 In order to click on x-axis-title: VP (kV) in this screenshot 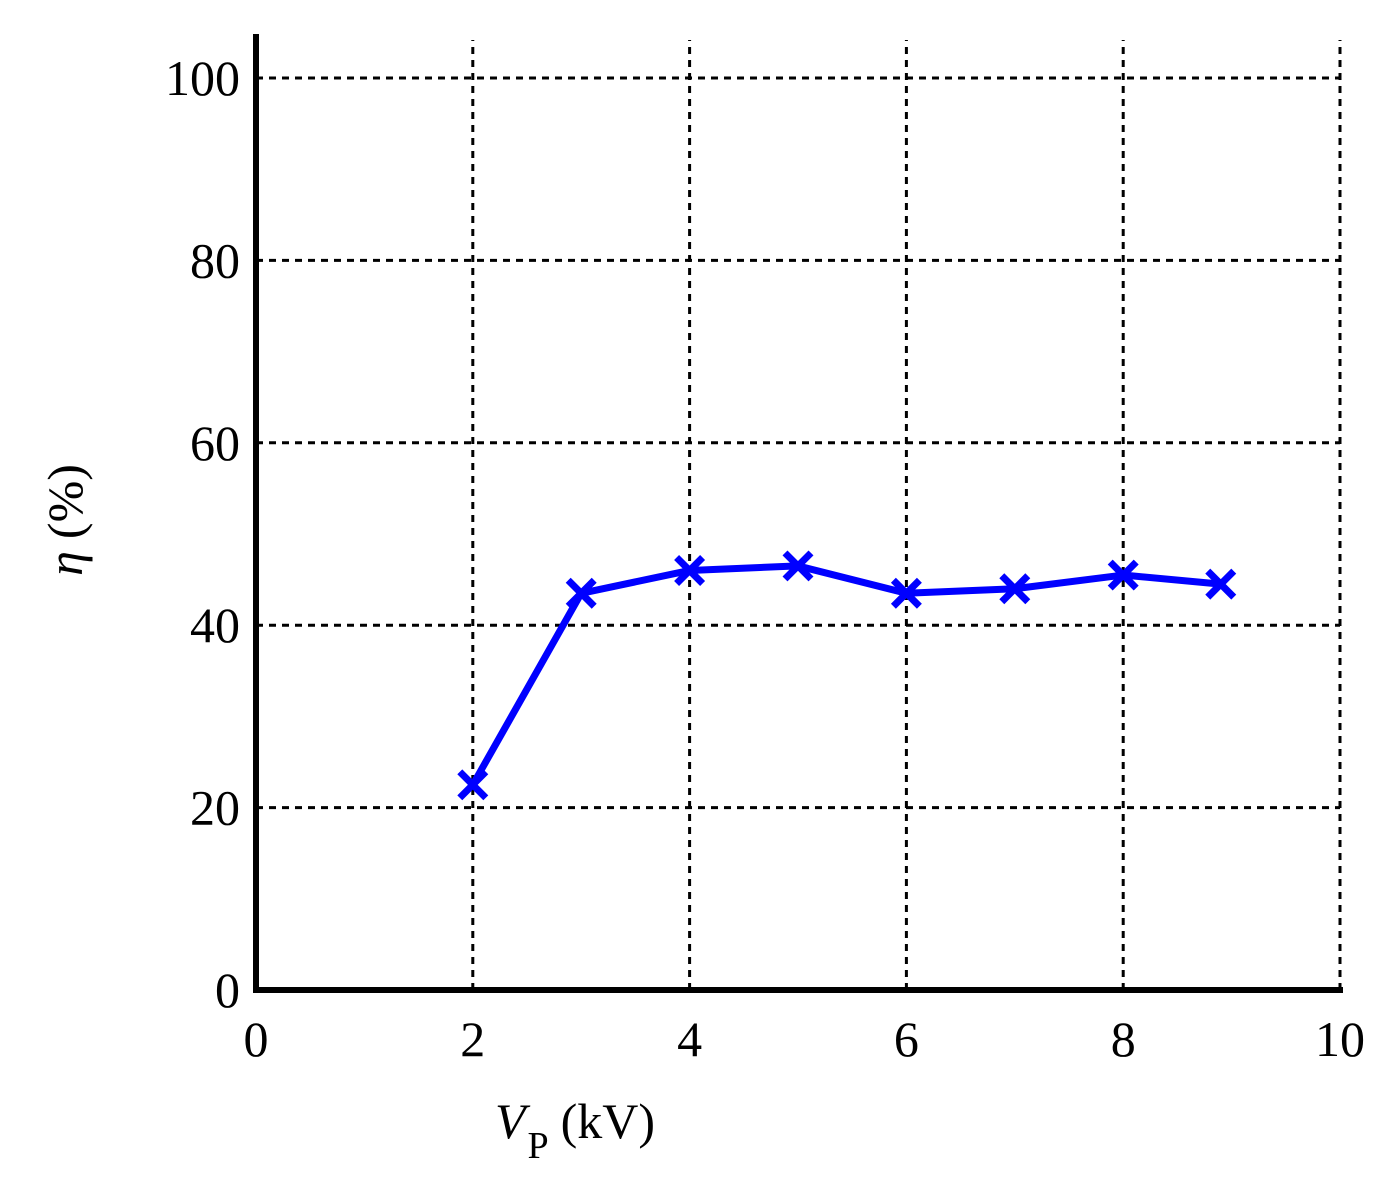, I will do `click(575, 1130)`.